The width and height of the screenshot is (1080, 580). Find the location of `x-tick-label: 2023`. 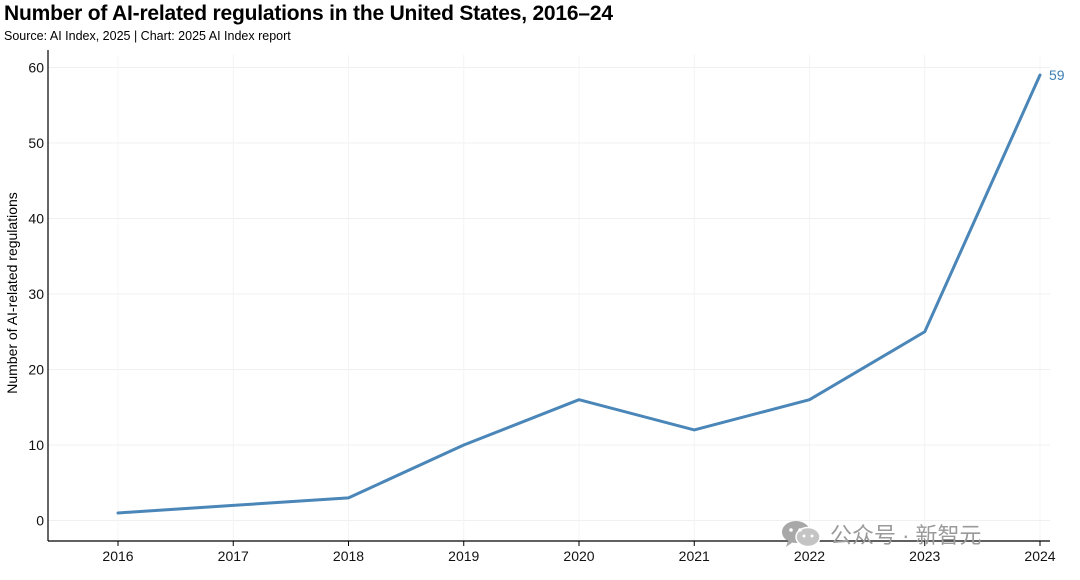

x-tick-label: 2023 is located at coordinates (924, 556).